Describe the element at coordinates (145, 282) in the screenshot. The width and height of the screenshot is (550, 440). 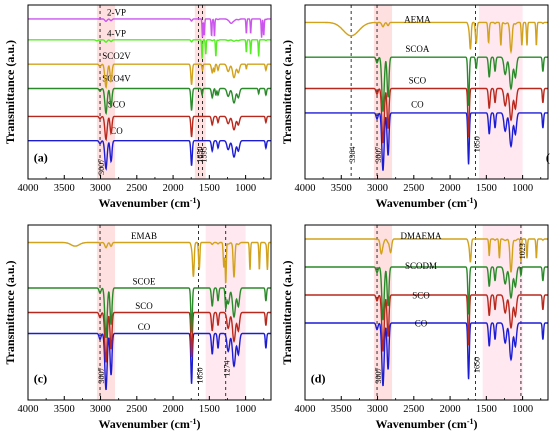
I see `series-label-scoe: SCOE` at that location.